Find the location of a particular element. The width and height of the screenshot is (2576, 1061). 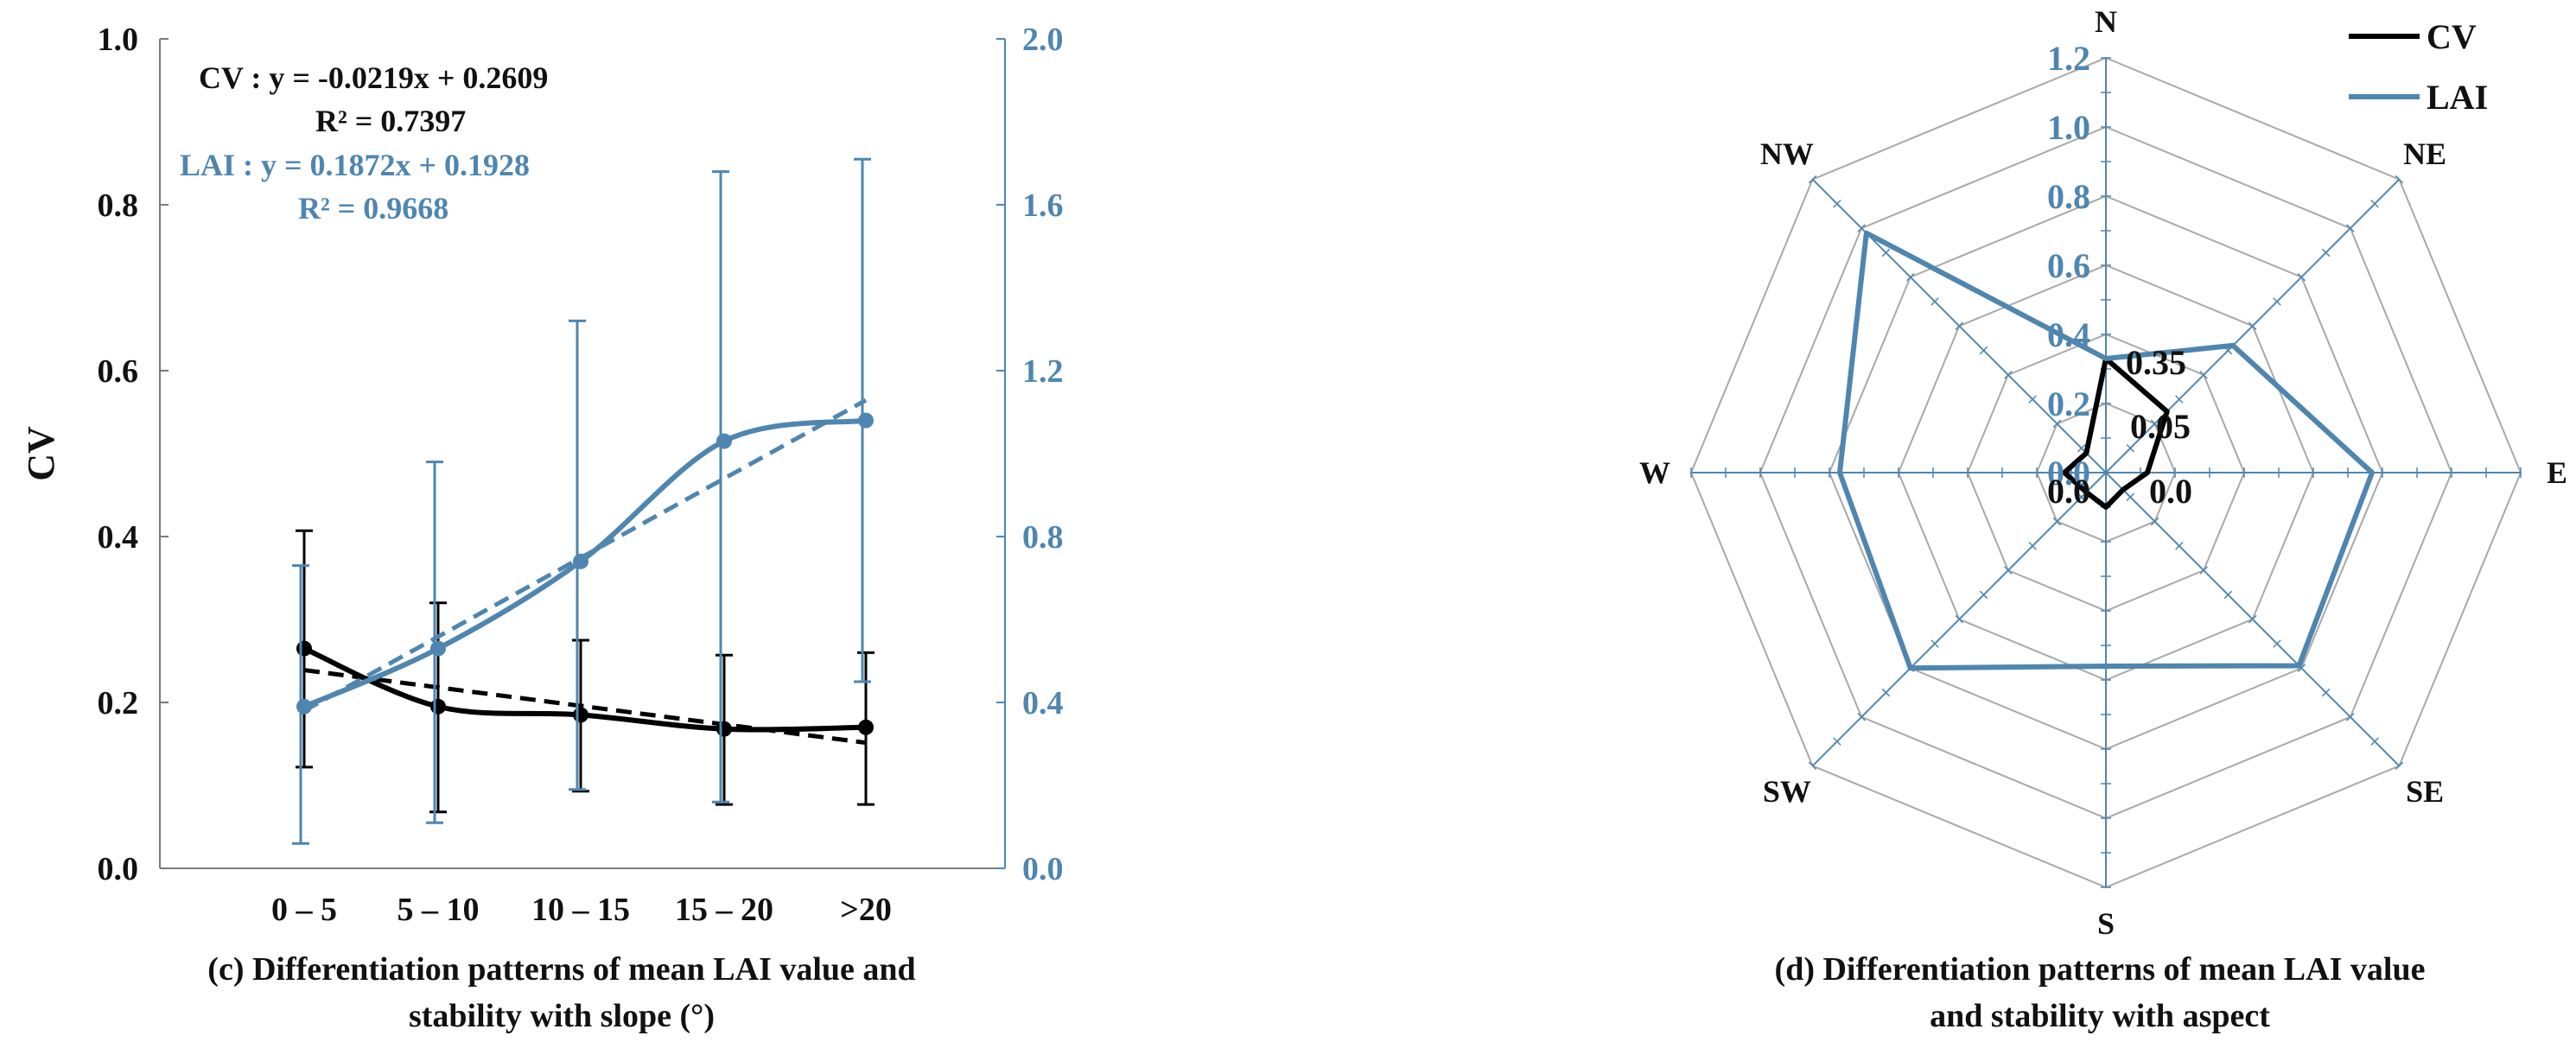

slope-chart-series is located at coordinates (583, 501).